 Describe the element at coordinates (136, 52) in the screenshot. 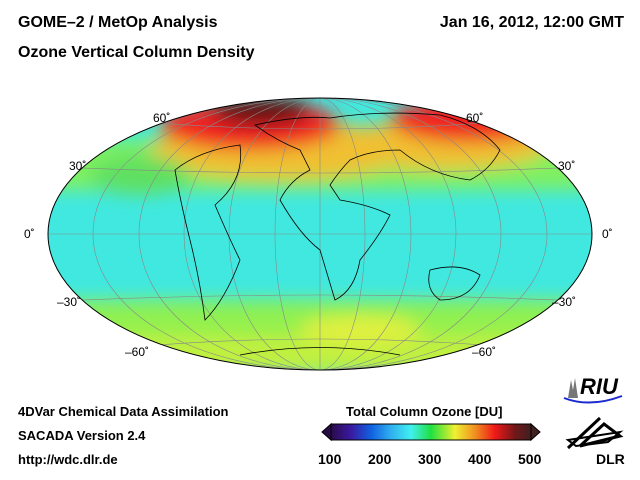

I see `title-line2: Ozone Vertical Column Density` at that location.